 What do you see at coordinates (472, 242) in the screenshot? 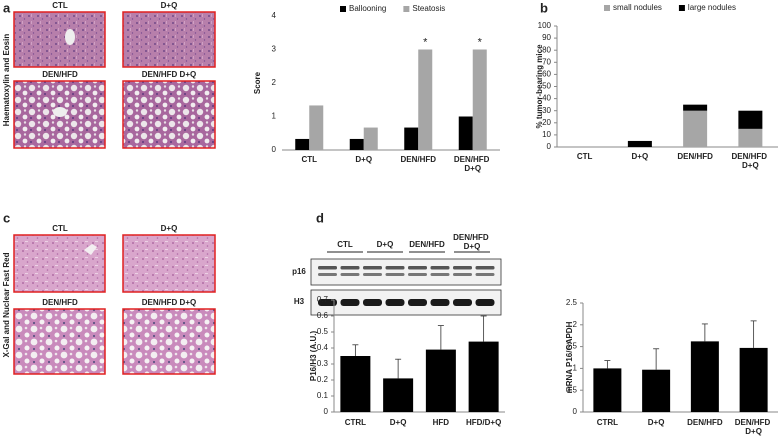
I see `blot-group-label: DEN/HFD D+Q` at bounding box center [472, 242].